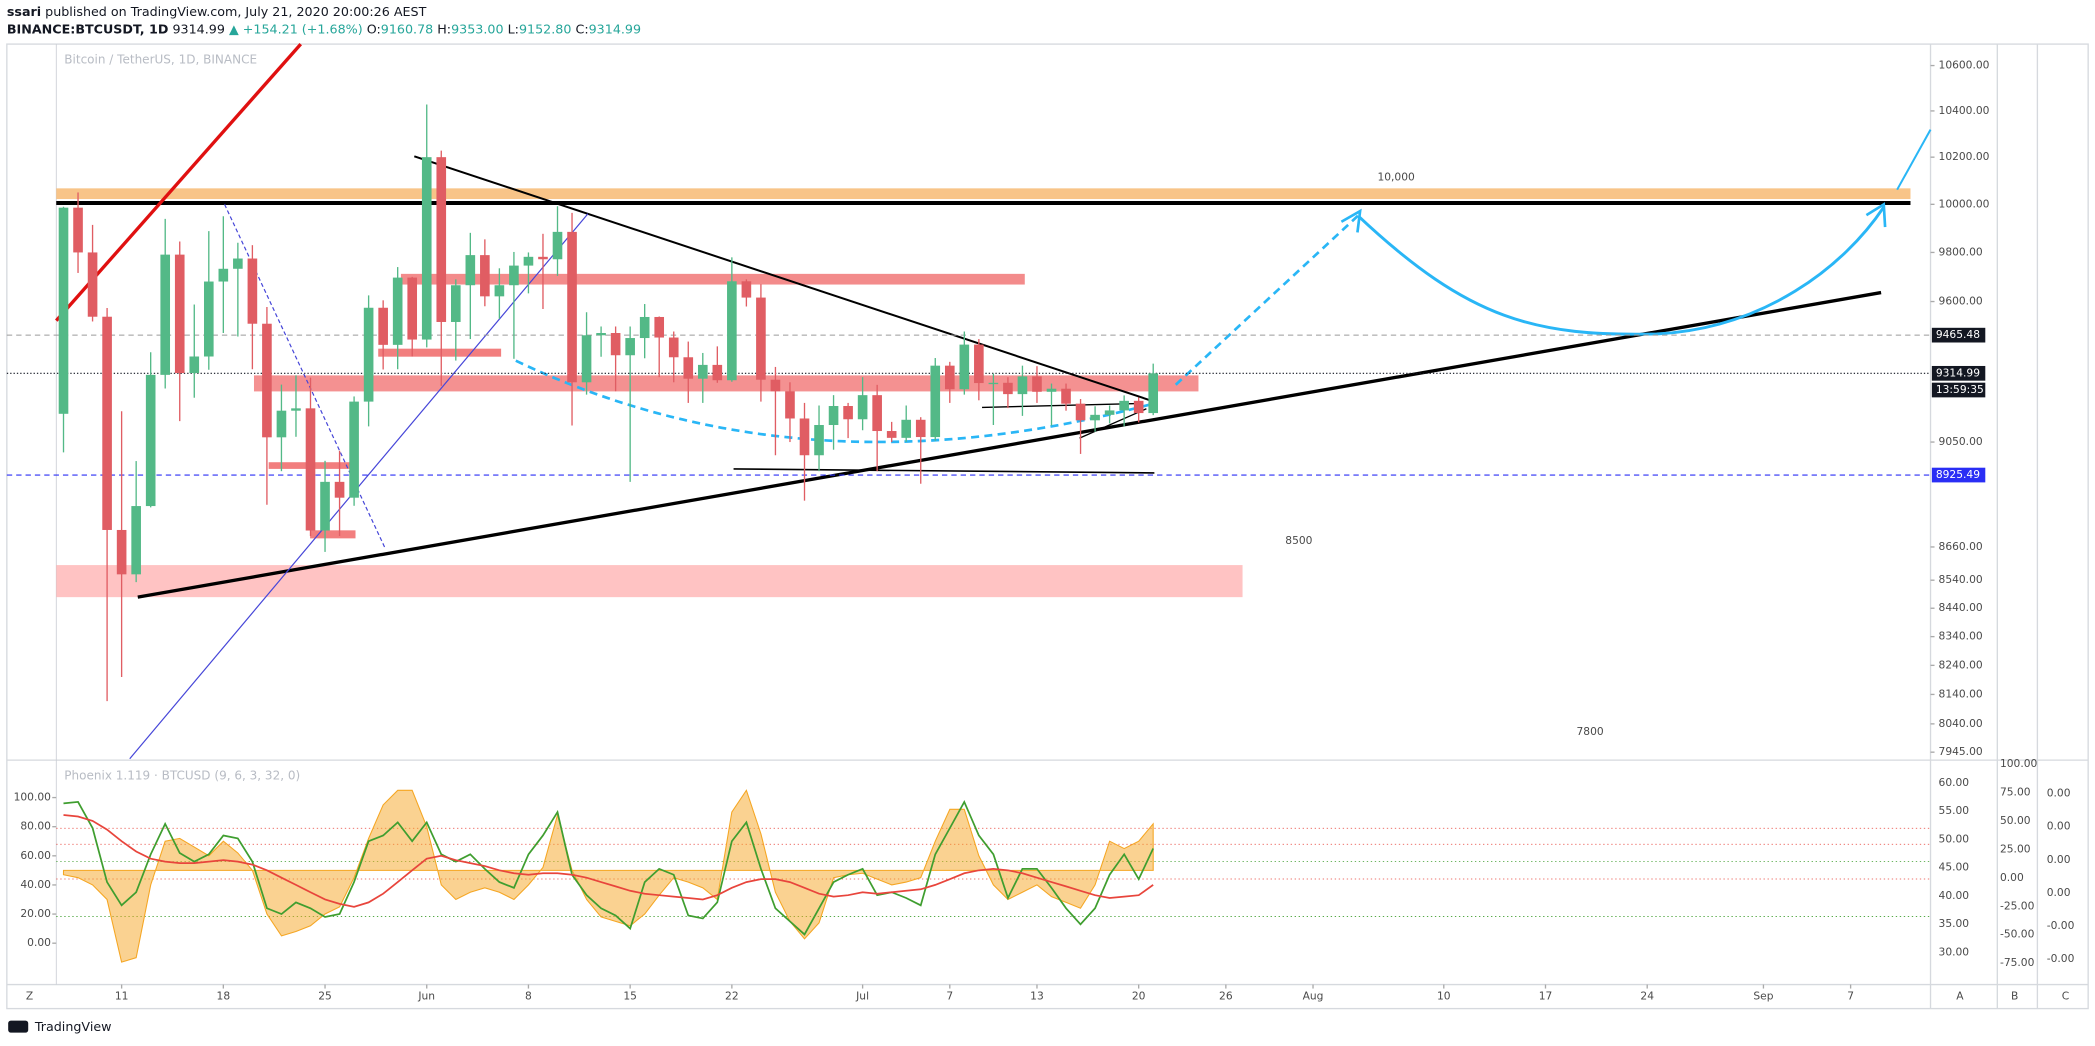 The height and width of the screenshot is (1046, 2095). Describe the element at coordinates (122, 996) in the screenshot. I see `x-tick-label: 11` at that location.